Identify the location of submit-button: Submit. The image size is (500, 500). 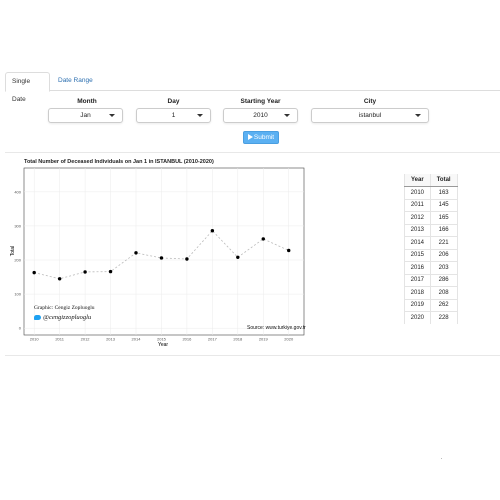
(261, 137).